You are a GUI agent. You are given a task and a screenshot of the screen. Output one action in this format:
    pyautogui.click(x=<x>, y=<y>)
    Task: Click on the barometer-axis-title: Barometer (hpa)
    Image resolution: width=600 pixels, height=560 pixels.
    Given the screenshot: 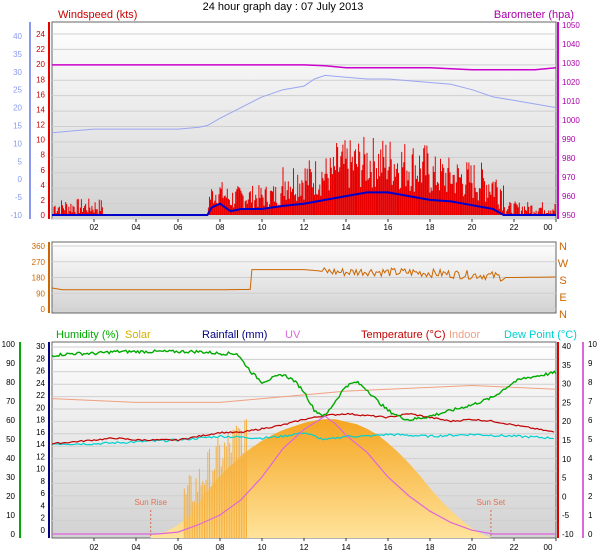 What is the action you would take?
    pyautogui.click(x=534, y=15)
    